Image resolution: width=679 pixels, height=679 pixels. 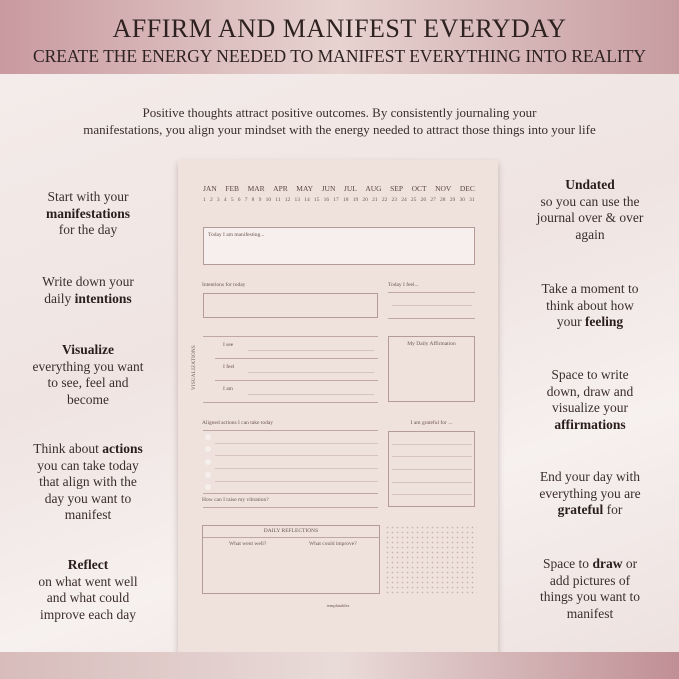 I want to click on day-9: 9, so click(x=260, y=200).